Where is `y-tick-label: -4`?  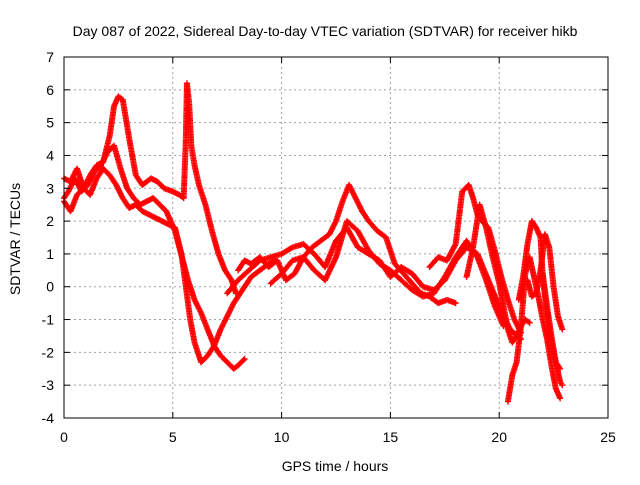
y-tick-label: -4 is located at coordinates (48, 418).